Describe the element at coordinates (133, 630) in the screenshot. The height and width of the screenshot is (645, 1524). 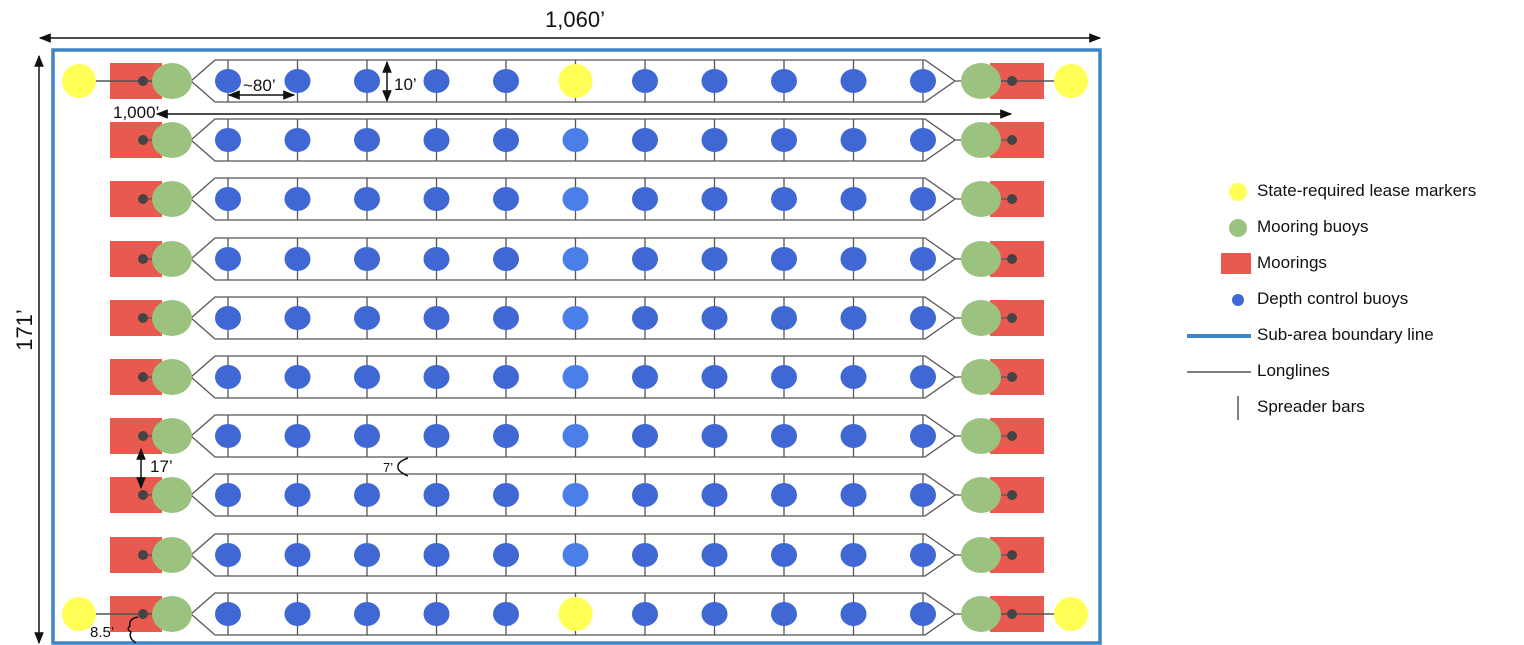
I see `end-offset-brace` at that location.